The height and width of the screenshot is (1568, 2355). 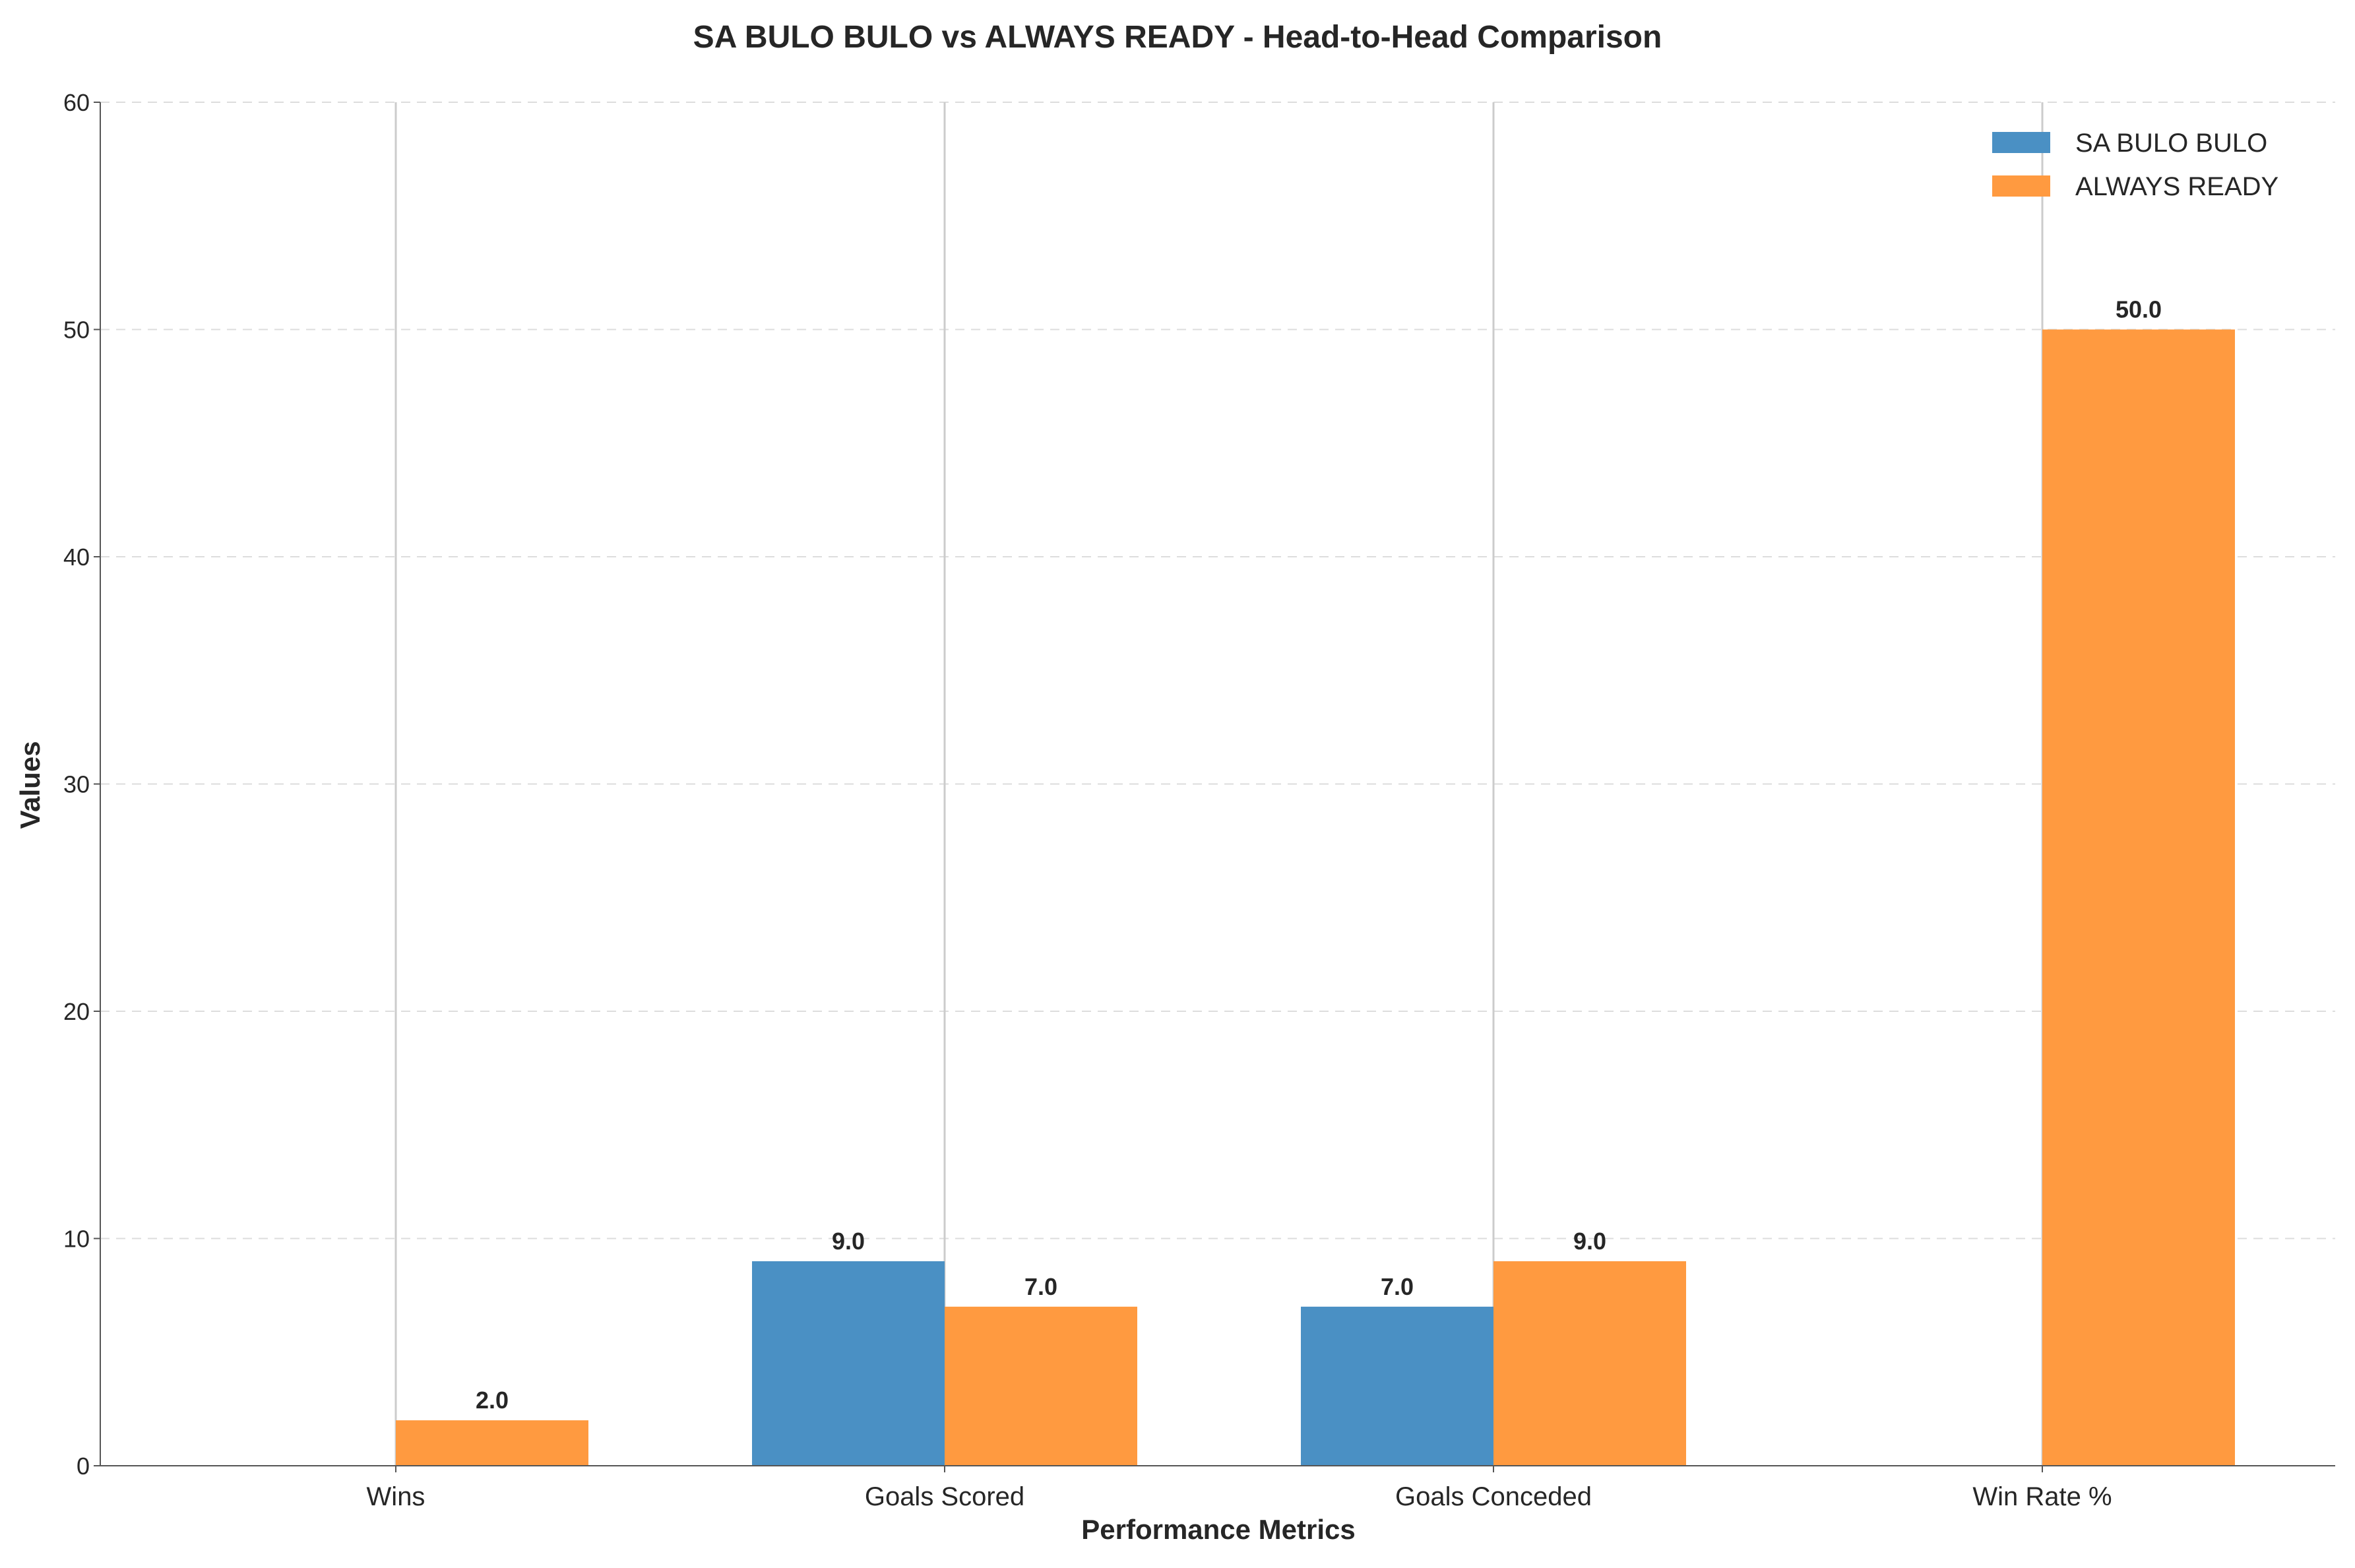 What do you see at coordinates (1494, 1496) in the screenshot?
I see `x-tick-label: Goals Conceded` at bounding box center [1494, 1496].